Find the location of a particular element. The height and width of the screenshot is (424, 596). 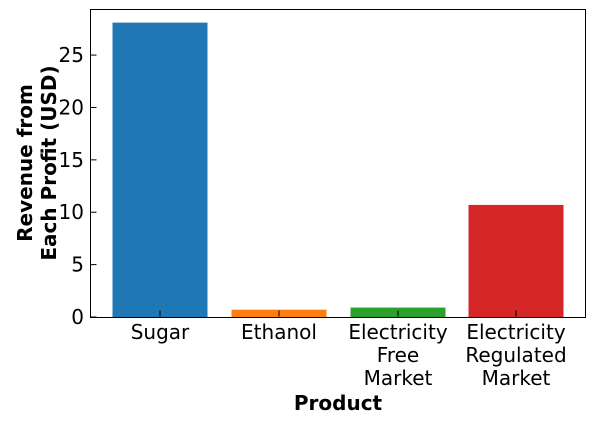

y-axis-ticks: 0 5 10 15 20 25 is located at coordinates (78, 186).